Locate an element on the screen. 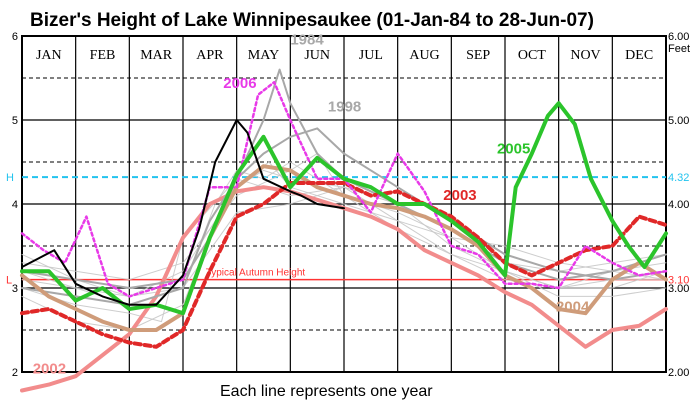 This screenshot has height=416, width=699. right-axis-tick: 2.00 is located at coordinates (678, 373).